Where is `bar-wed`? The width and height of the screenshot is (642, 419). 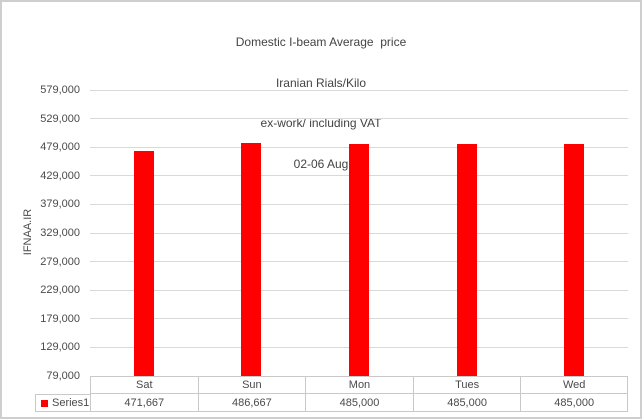
bar-wed is located at coordinates (574, 259).